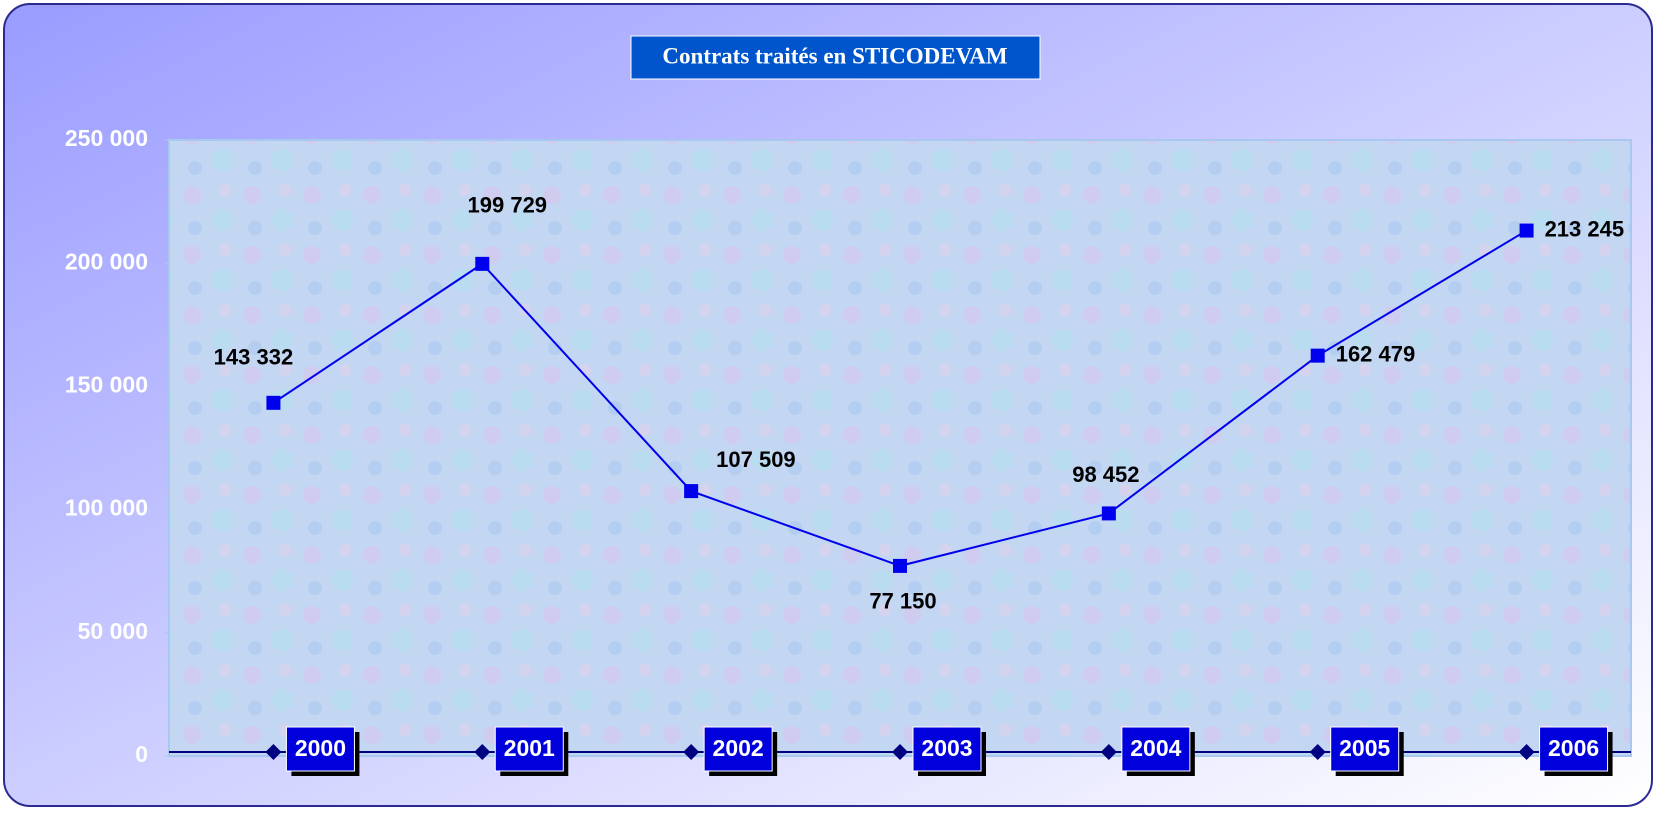 The height and width of the screenshot is (815, 1656). Describe the element at coordinates (106, 138) in the screenshot. I see `y-tick-label: 250 000` at that location.